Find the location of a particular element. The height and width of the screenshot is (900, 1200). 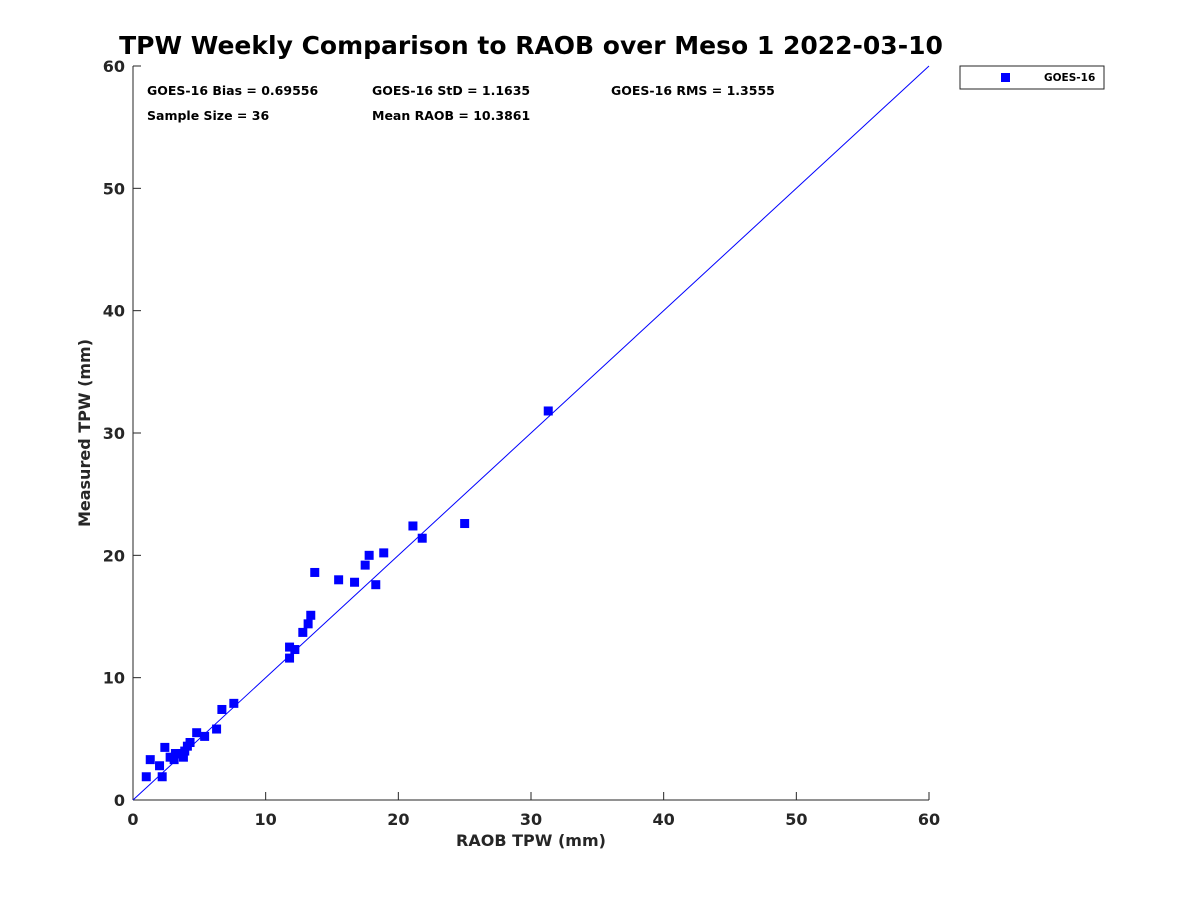

x-tick-label: 10 is located at coordinates (266, 819).